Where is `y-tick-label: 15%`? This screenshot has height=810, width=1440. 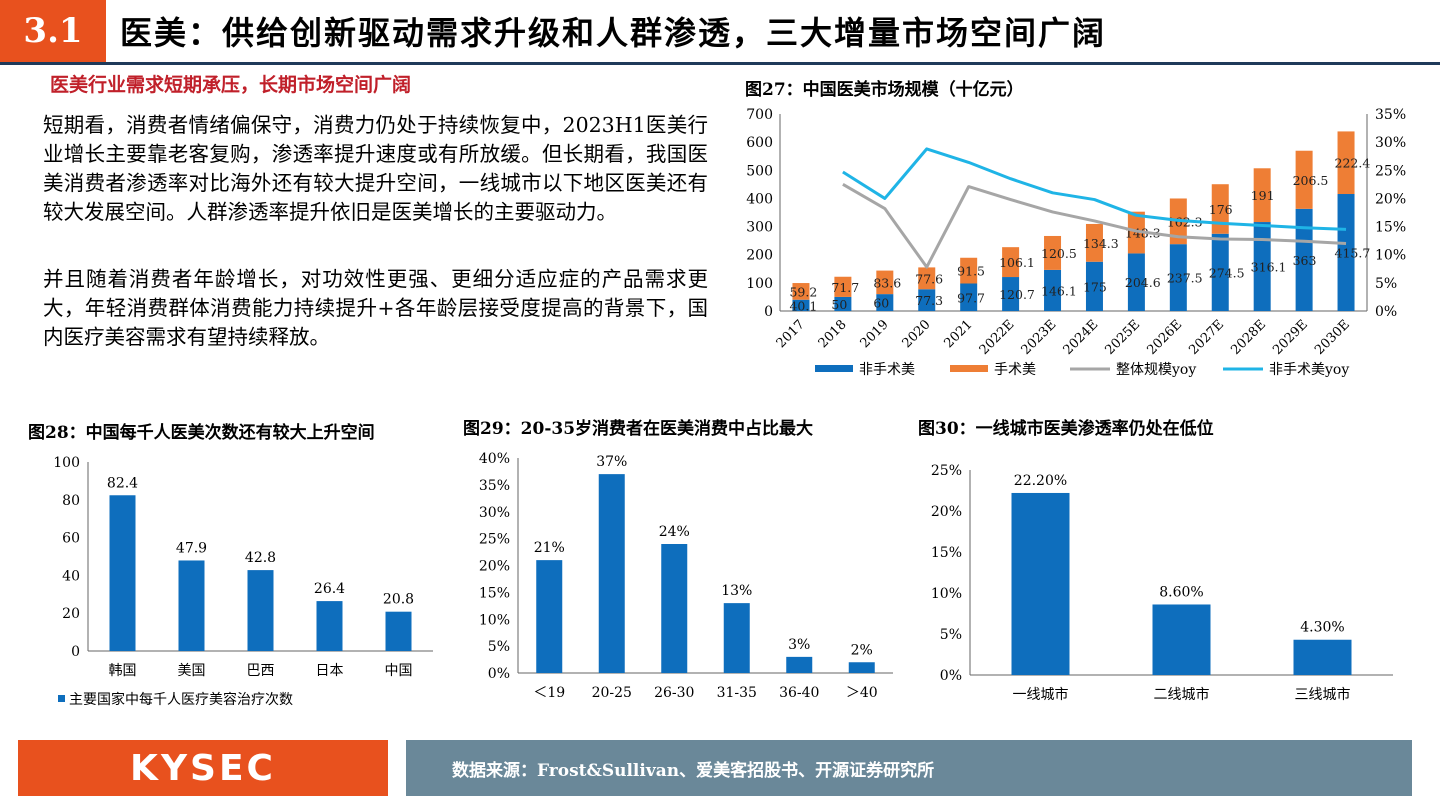 y-tick-label: 15% is located at coordinates (946, 553).